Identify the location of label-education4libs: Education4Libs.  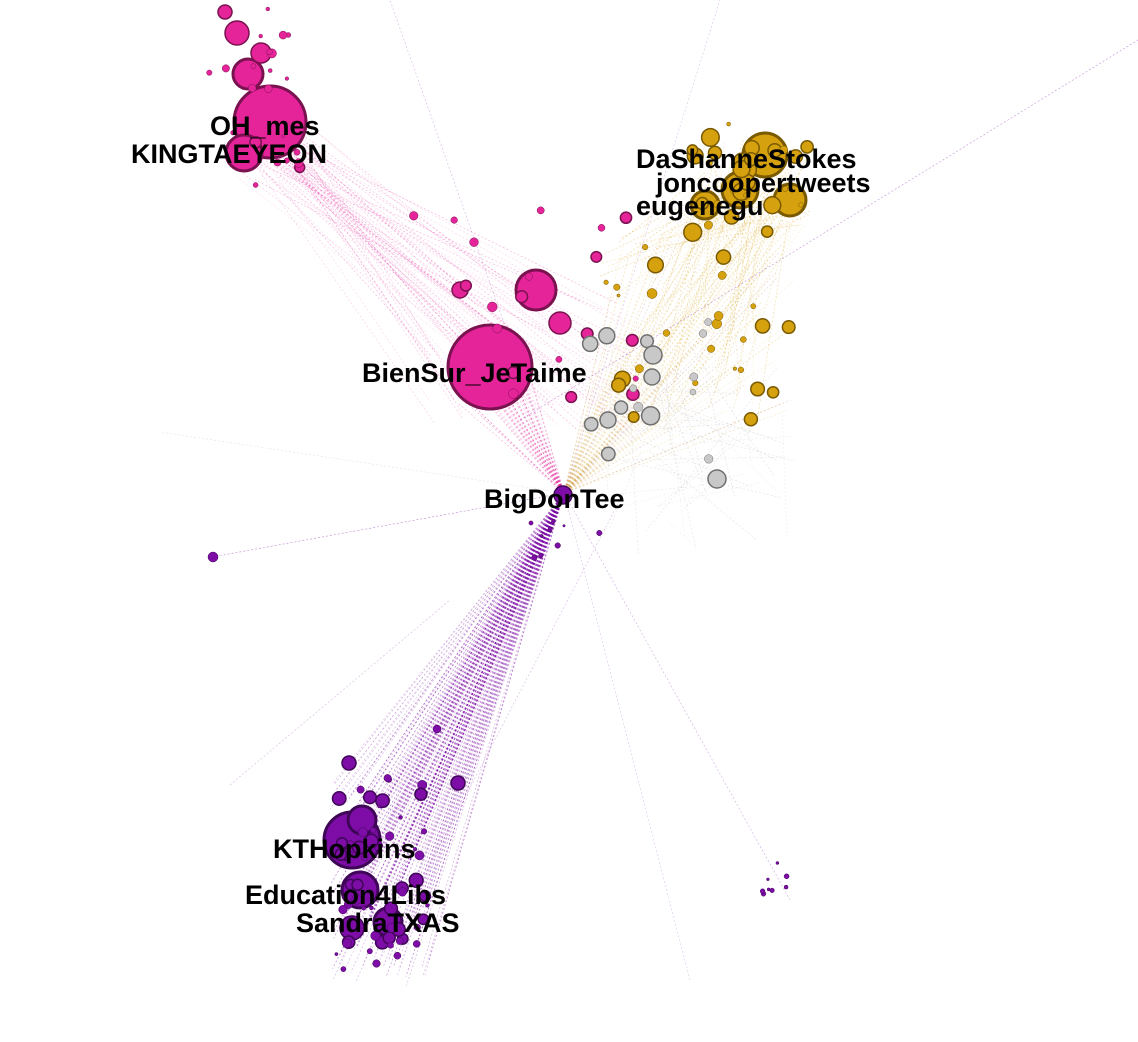
(345, 895).